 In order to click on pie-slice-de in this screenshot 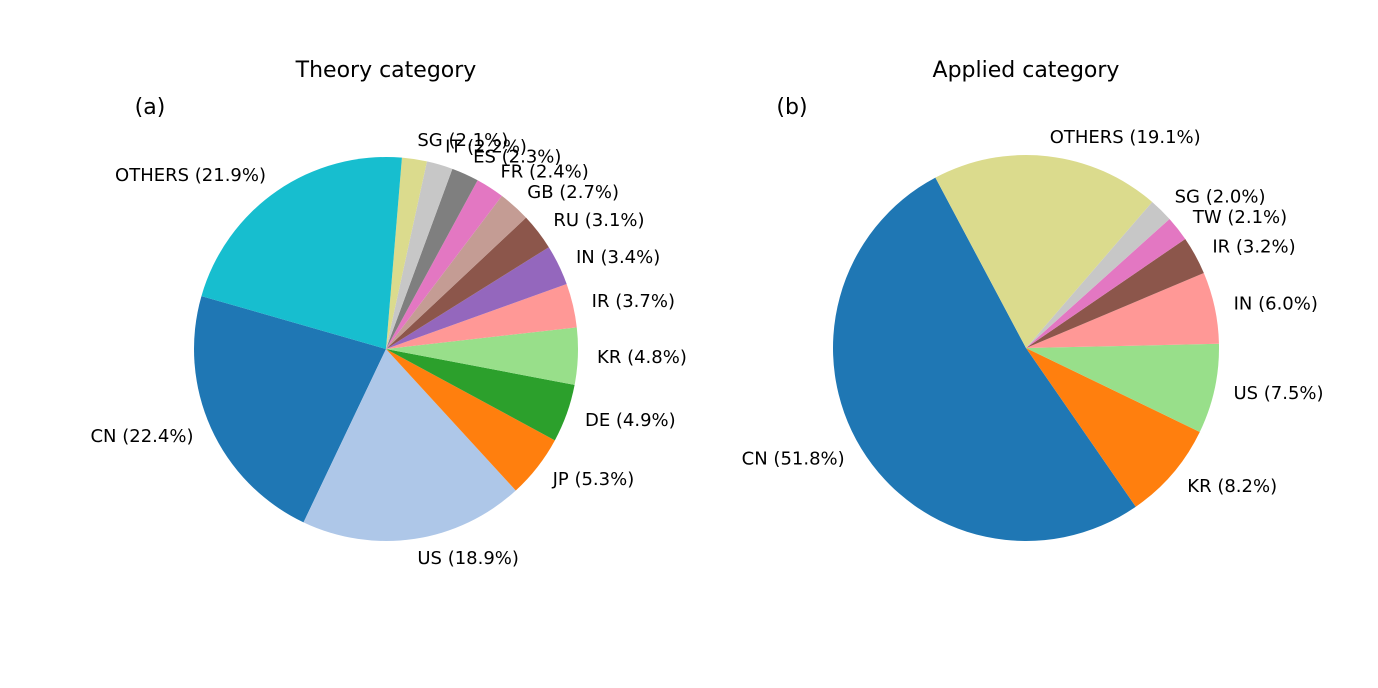, I will do `click(480, 395)`.